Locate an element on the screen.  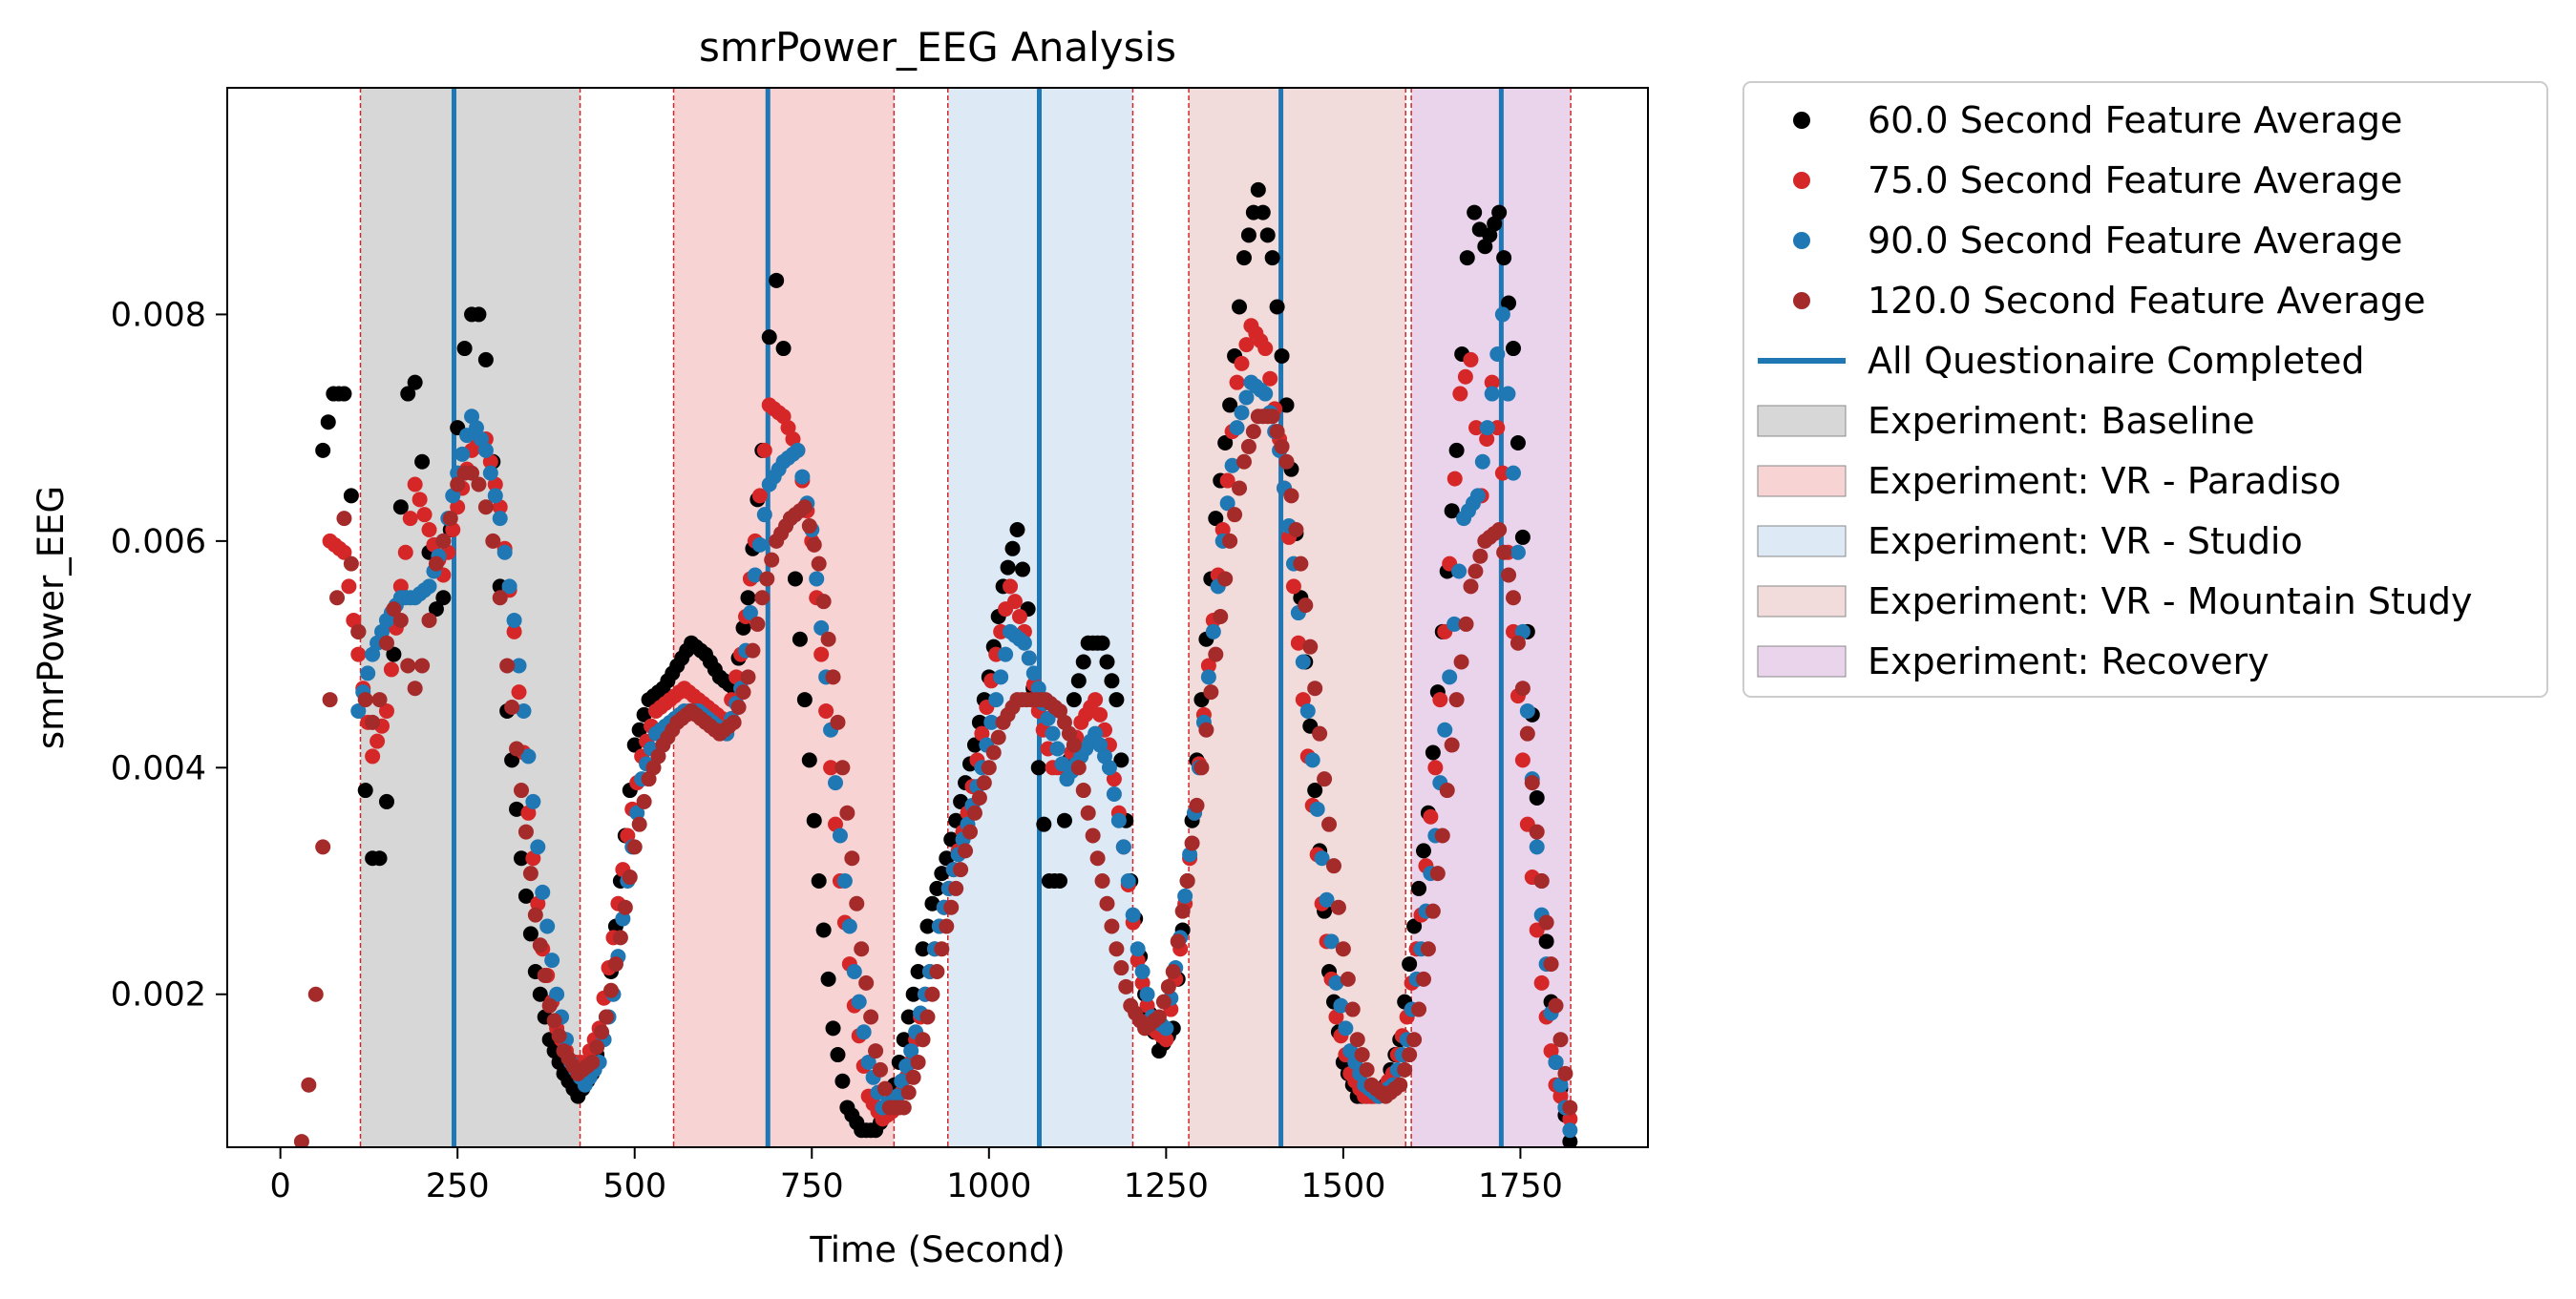
legend-label-experiment-vr-studio: Experiment: VR - Studio is located at coordinates (2085, 541).